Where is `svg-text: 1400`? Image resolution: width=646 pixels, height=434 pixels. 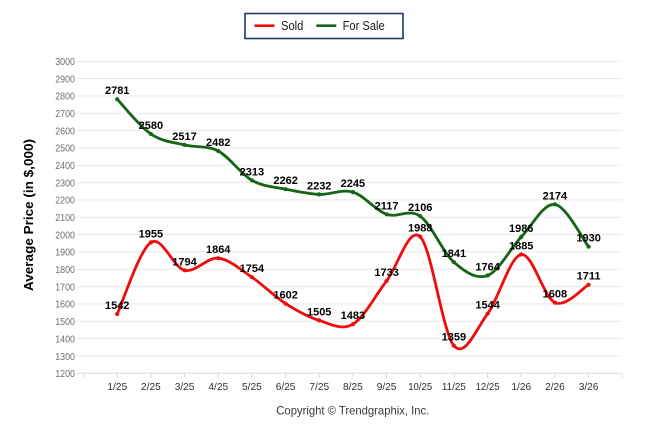
svg-text: 1400 is located at coordinates (65, 339).